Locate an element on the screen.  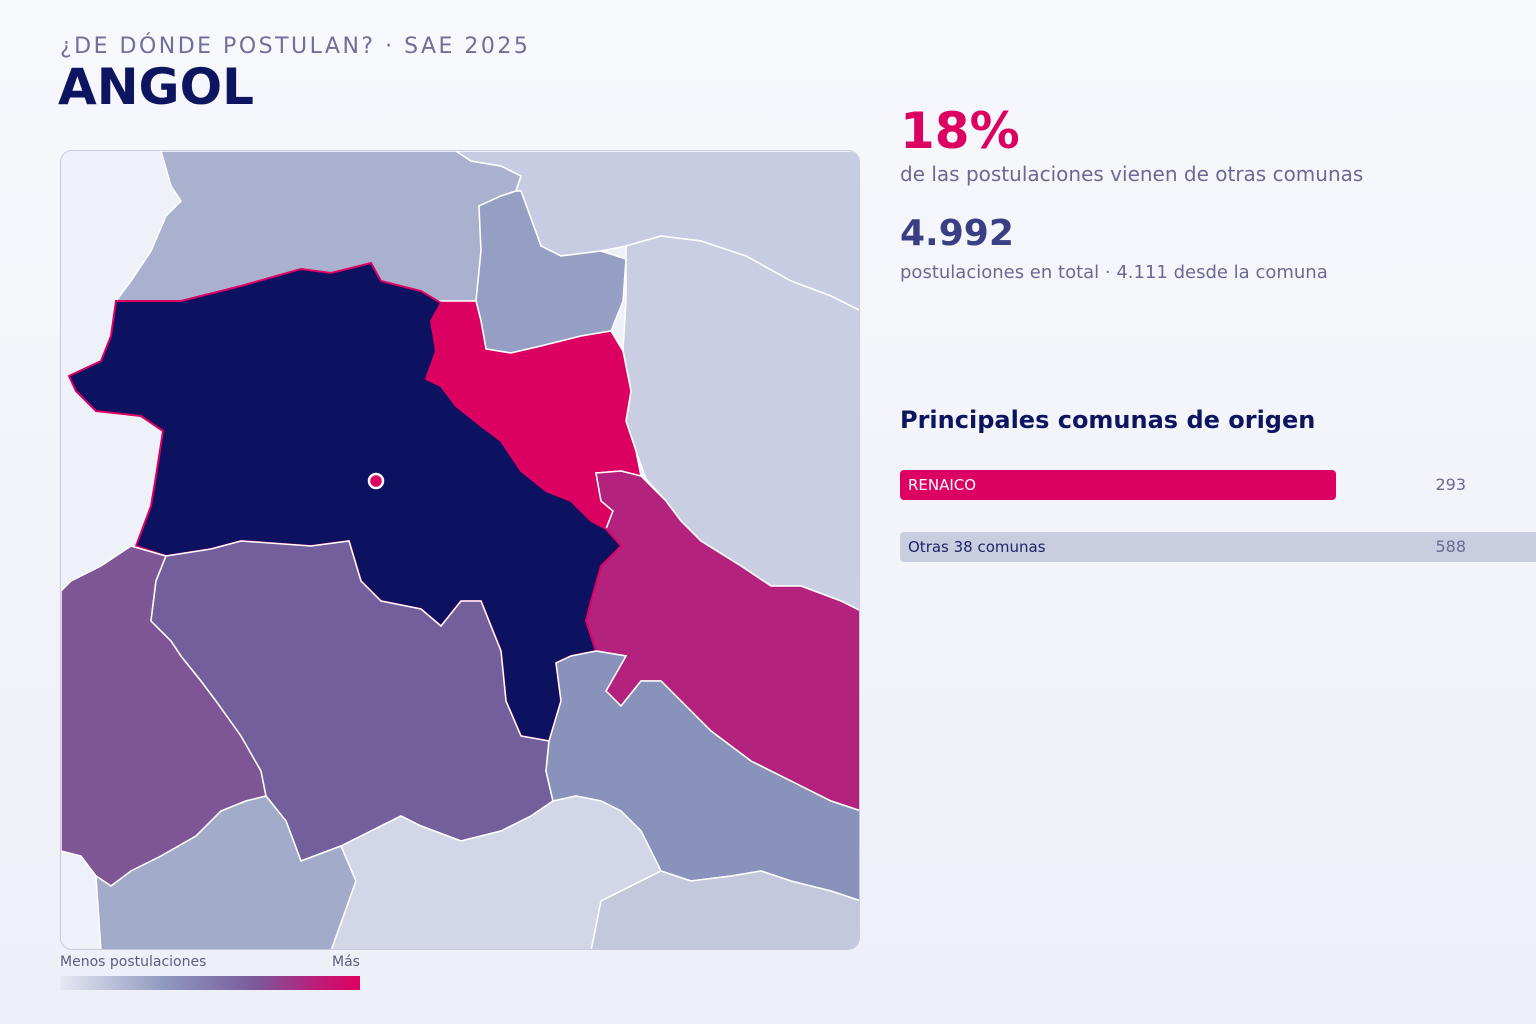
origin-bar-others: Otras 38 comunas is located at coordinates (1218, 547).